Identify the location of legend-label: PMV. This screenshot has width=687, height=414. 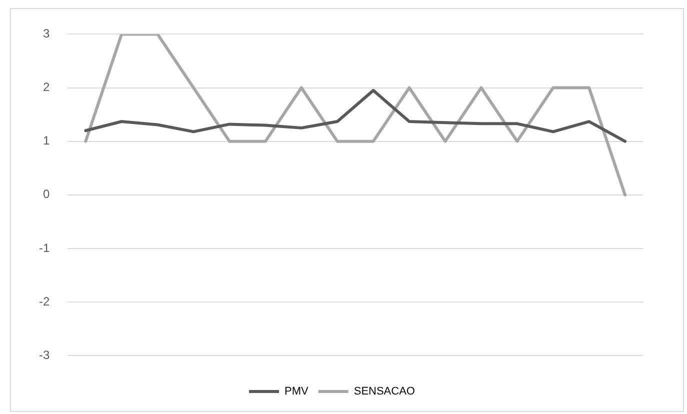
(297, 392).